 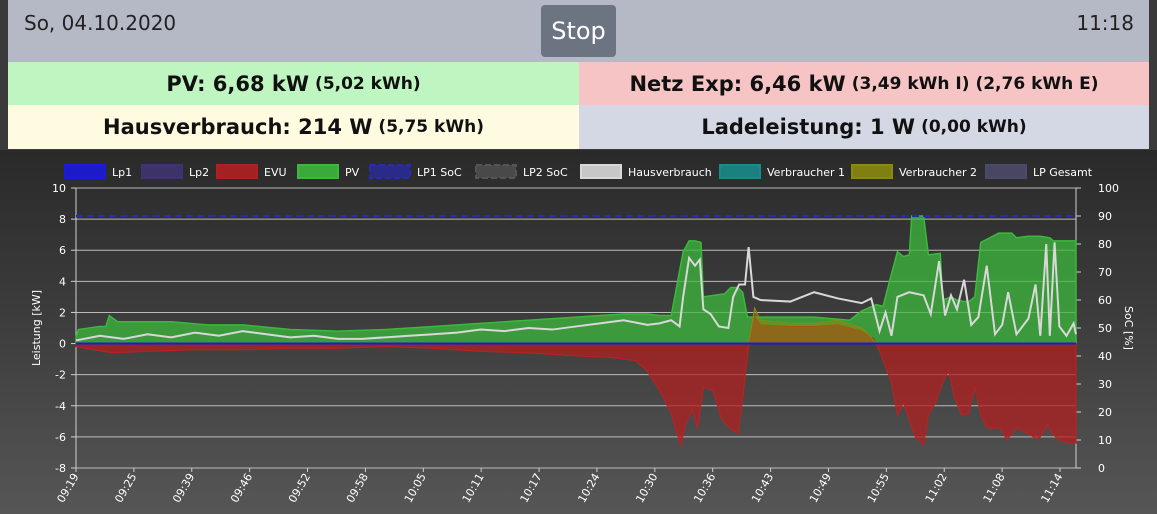 I want to click on ladeleistung-tile: Ladeleistung: 1 W (0,00 kWh), so click(x=864, y=127).